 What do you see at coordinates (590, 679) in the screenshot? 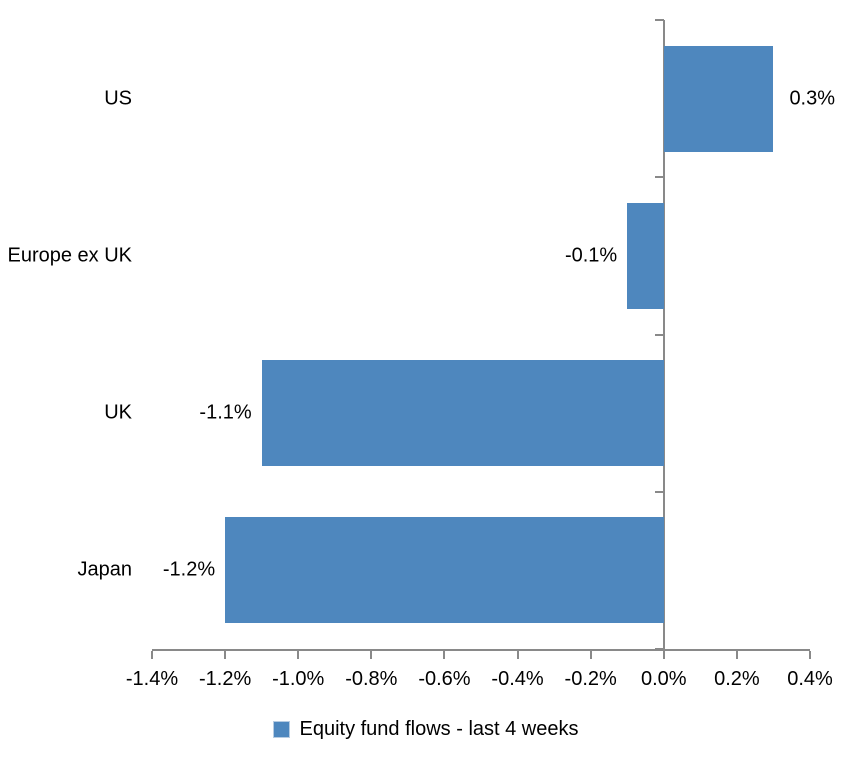
I see `value-axis-tick-label: -0.2%` at bounding box center [590, 679].